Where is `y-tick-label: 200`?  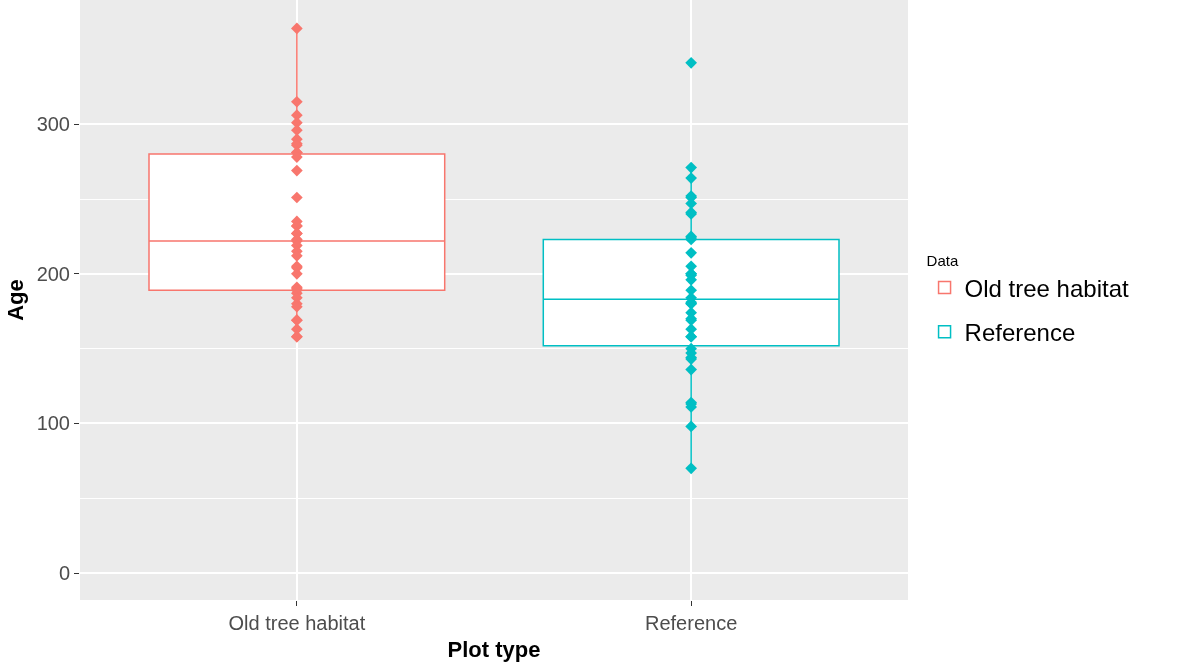
y-tick-label: 200 is located at coordinates (53, 273).